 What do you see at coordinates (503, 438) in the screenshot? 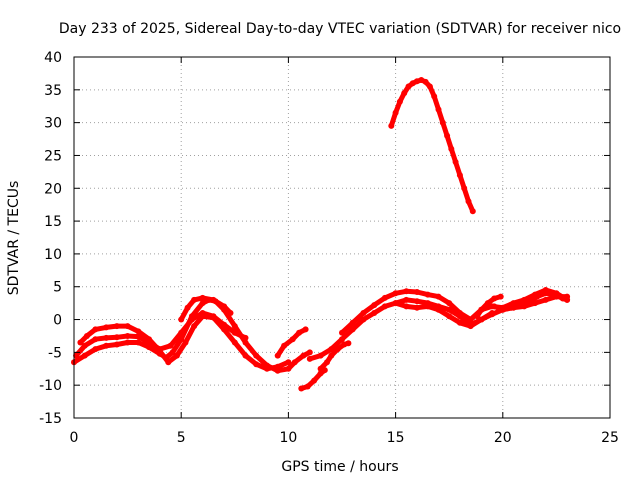
I see `x-tick-label: 20` at bounding box center [503, 438].